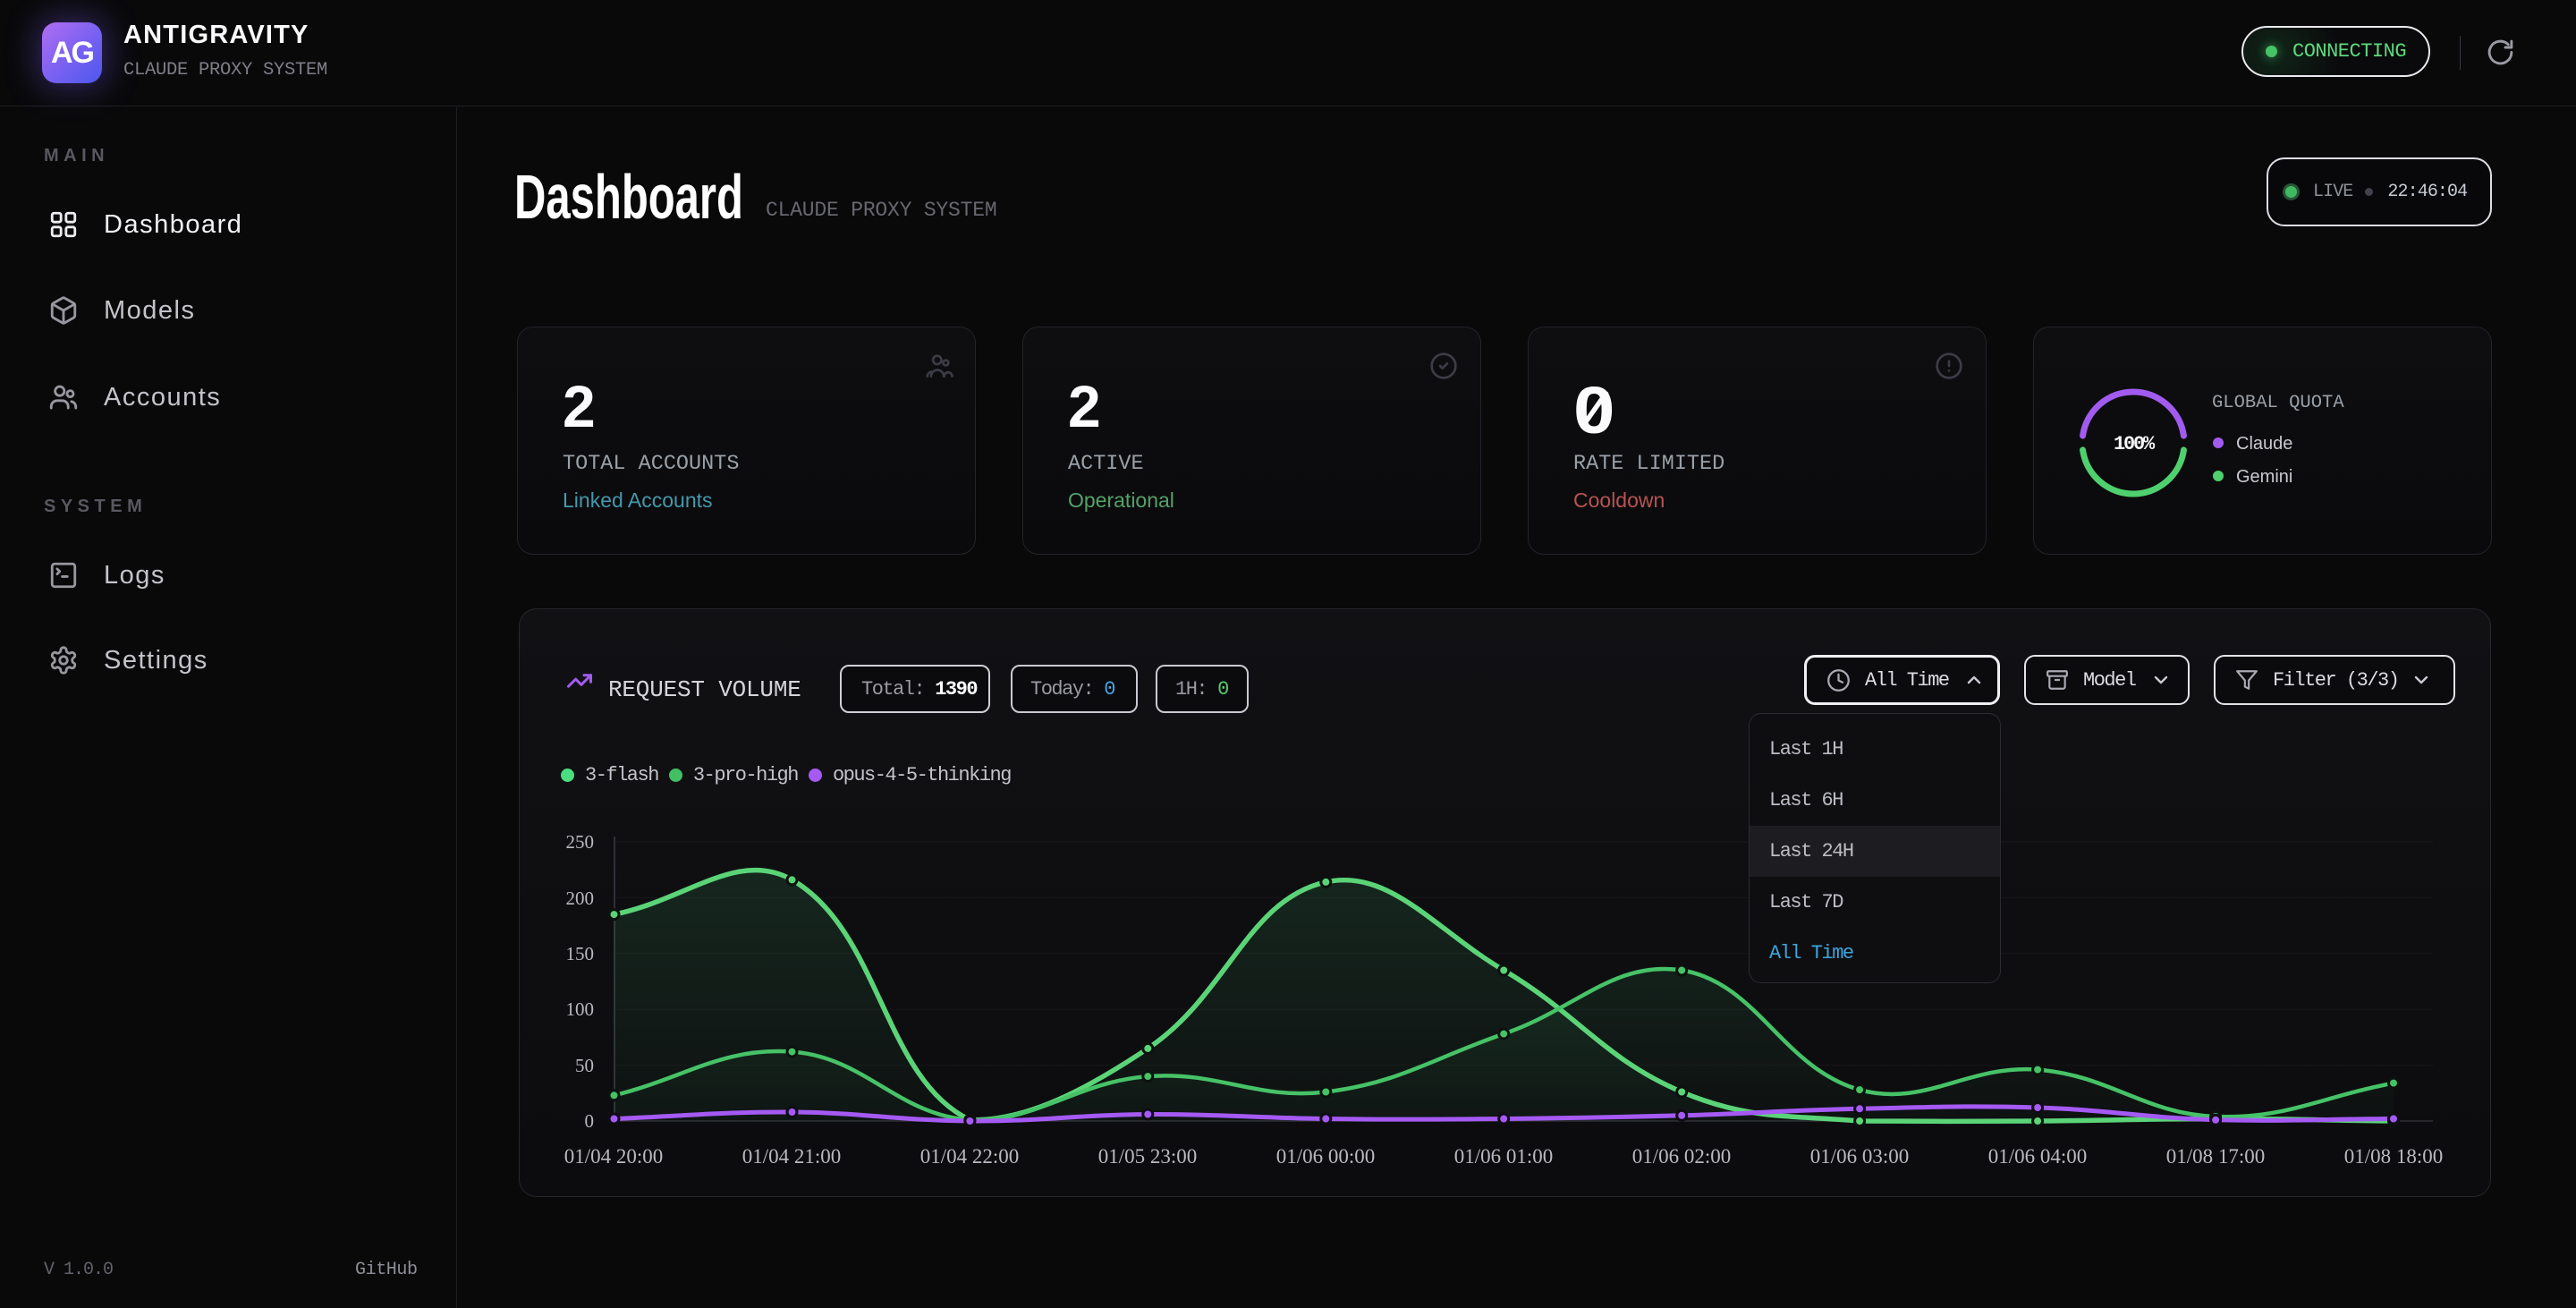  Describe the element at coordinates (1148, 1156) in the screenshot. I see `svg-text: 01/05 23:00` at that location.